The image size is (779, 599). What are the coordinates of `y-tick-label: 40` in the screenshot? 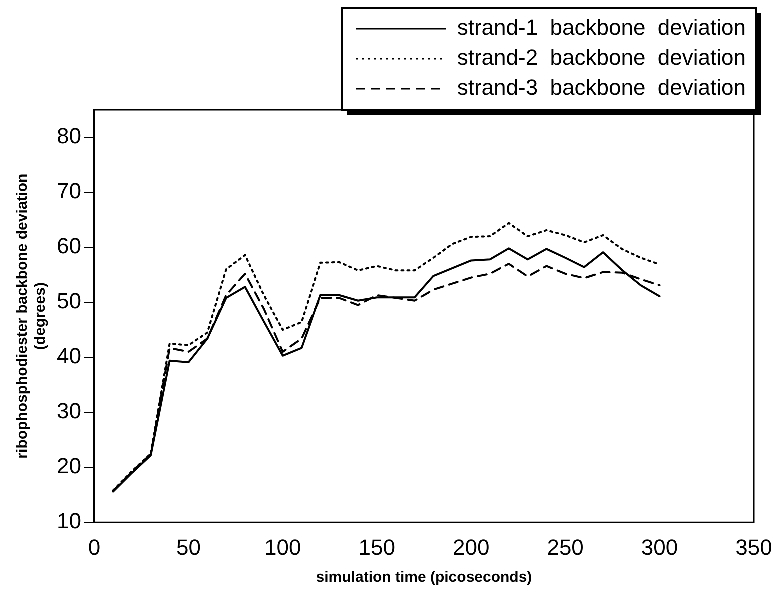 It's located at (69, 356).